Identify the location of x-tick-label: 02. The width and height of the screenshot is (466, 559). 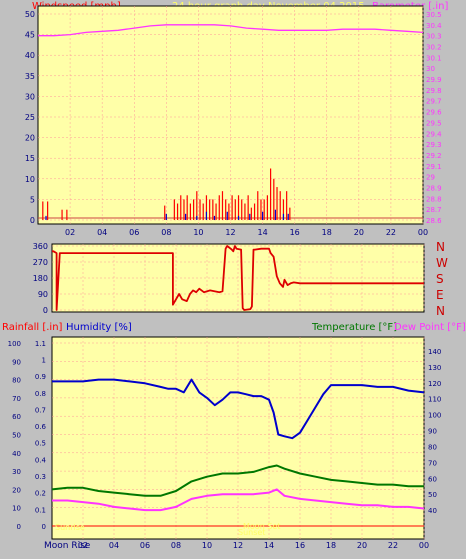
(70, 232).